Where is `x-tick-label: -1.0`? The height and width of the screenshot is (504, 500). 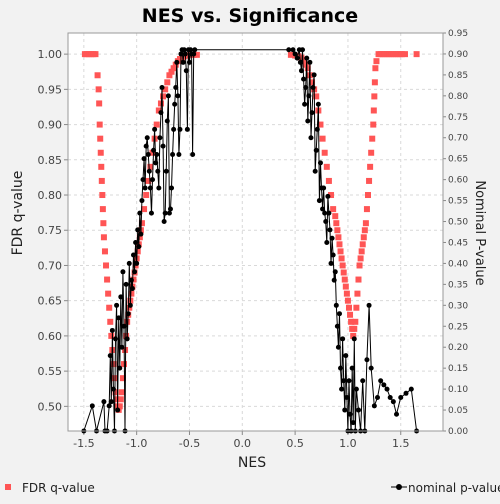
x-tick-label: -1.0 is located at coordinates (136, 443).